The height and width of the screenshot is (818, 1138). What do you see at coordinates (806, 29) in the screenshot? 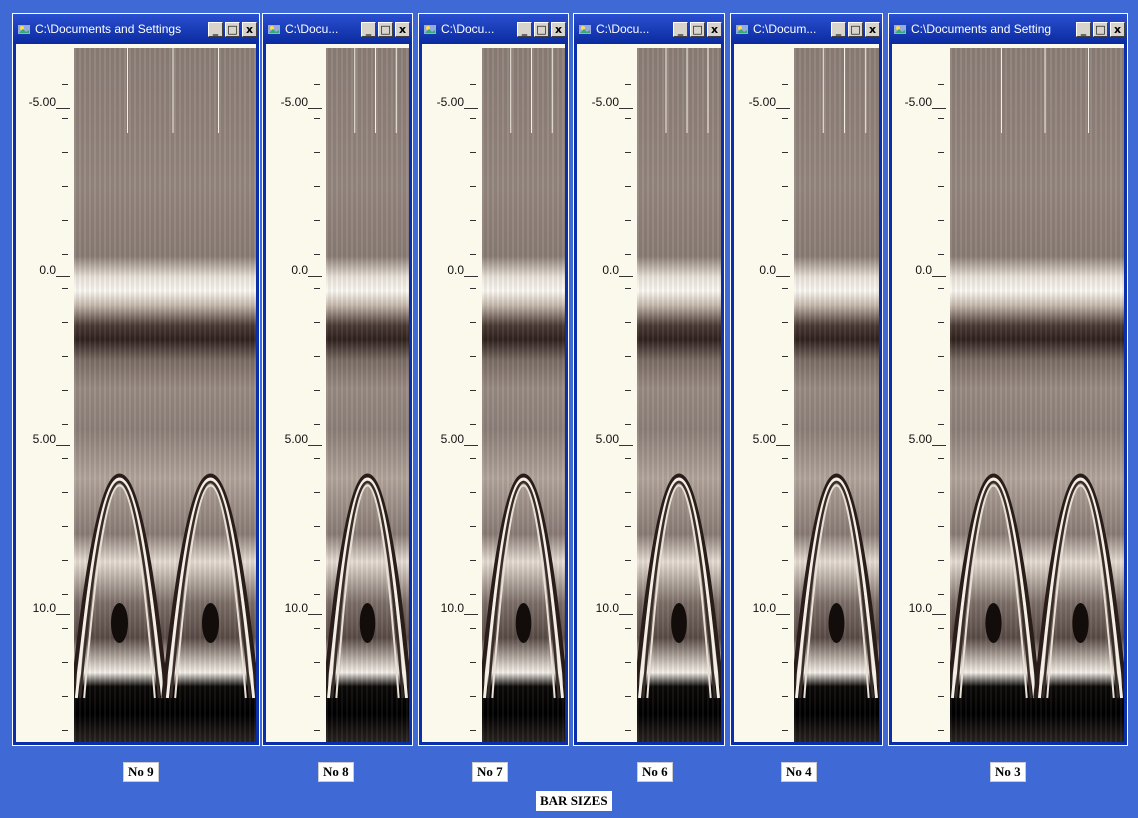
I see `title-bar: C:\Docum... _ □ x` at bounding box center [806, 29].